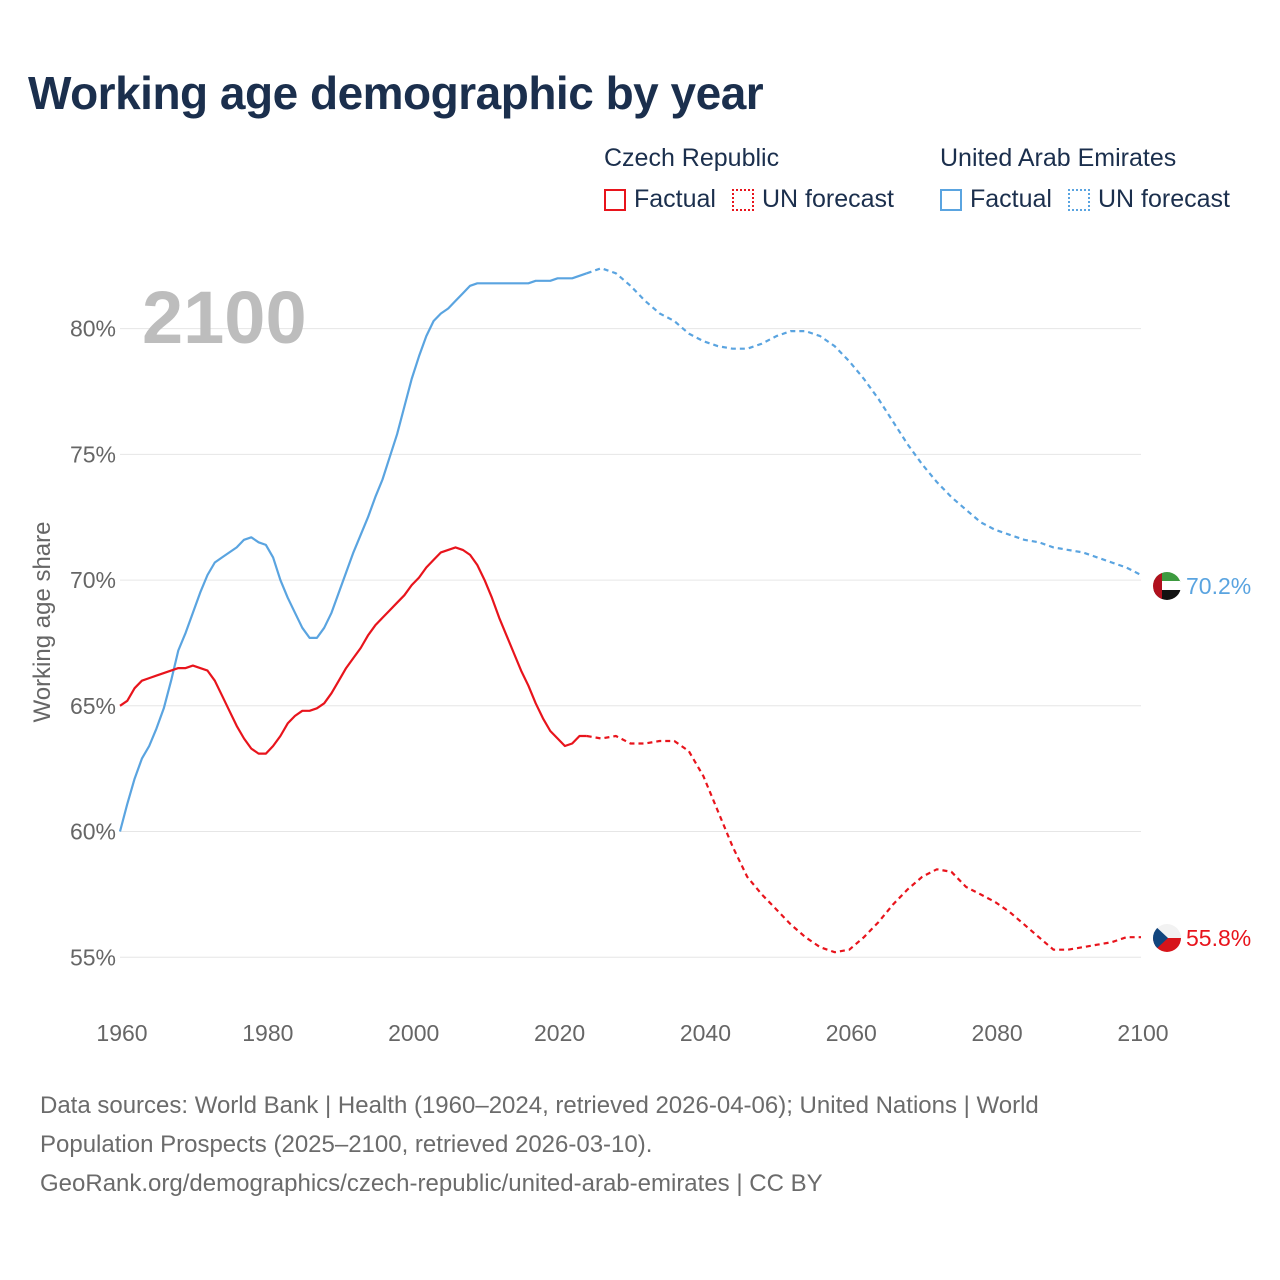  Describe the element at coordinates (93, 957) in the screenshot. I see `y-tick-label: 55%` at that location.